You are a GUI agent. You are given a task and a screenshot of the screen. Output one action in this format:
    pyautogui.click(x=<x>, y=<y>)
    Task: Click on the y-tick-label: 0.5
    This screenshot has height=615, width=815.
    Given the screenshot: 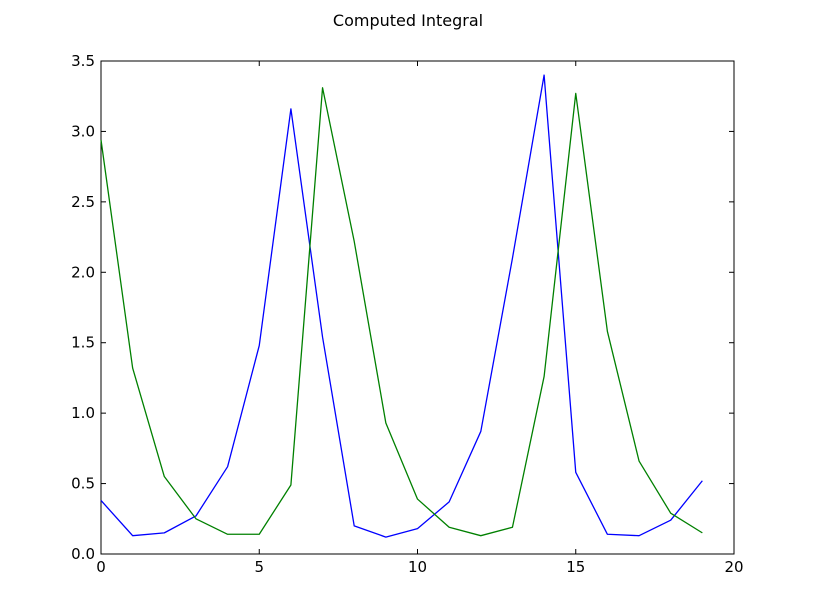 What is the action you would take?
    pyautogui.click(x=83, y=484)
    